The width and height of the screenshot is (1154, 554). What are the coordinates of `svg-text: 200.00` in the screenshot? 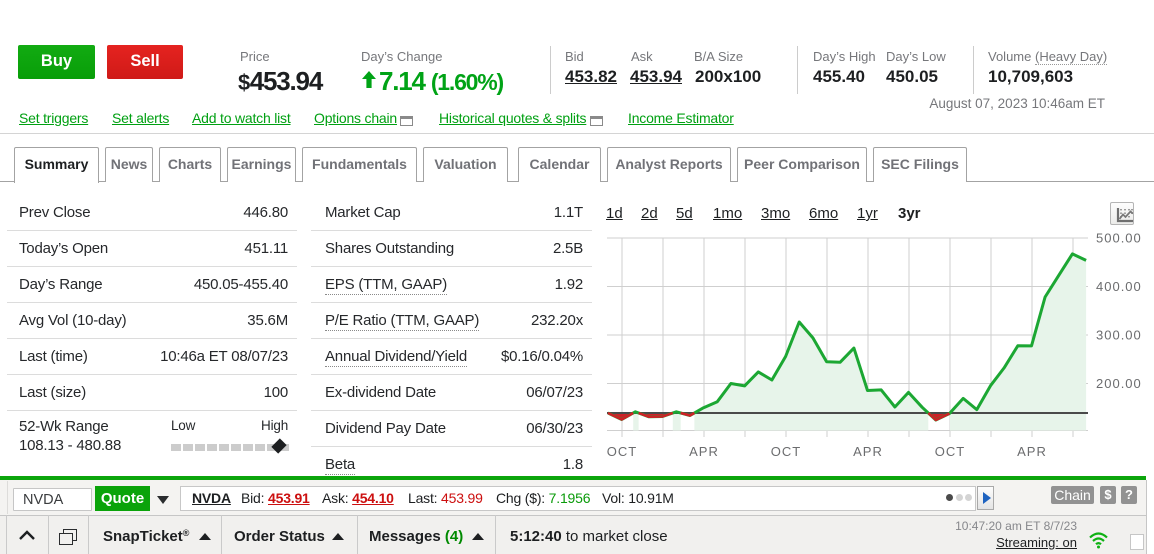 It's located at (1119, 383).